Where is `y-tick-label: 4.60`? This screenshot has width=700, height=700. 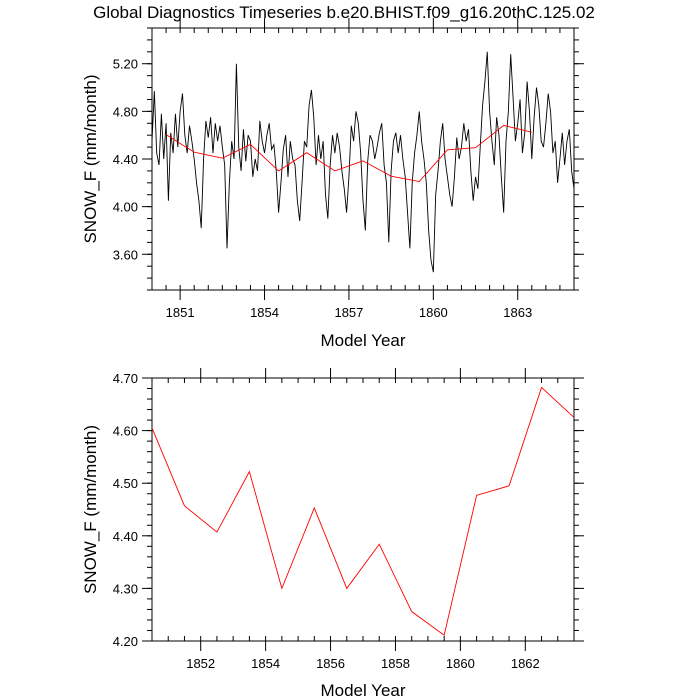 y-tick-label: 4.60 is located at coordinates (125, 431).